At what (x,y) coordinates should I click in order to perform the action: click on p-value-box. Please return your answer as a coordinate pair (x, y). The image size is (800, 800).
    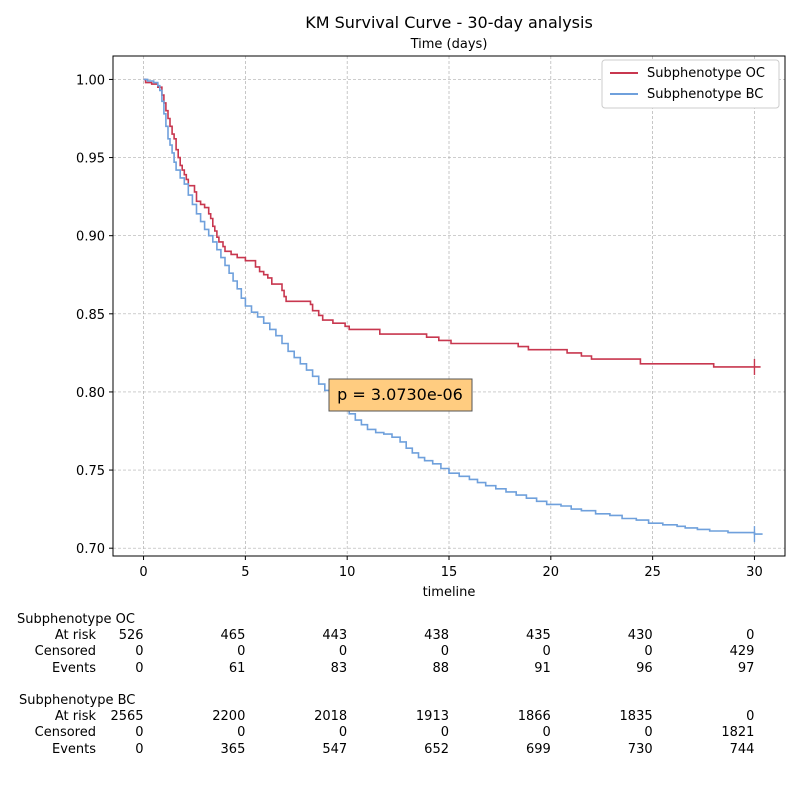
    Looking at the image, I should click on (400, 395).